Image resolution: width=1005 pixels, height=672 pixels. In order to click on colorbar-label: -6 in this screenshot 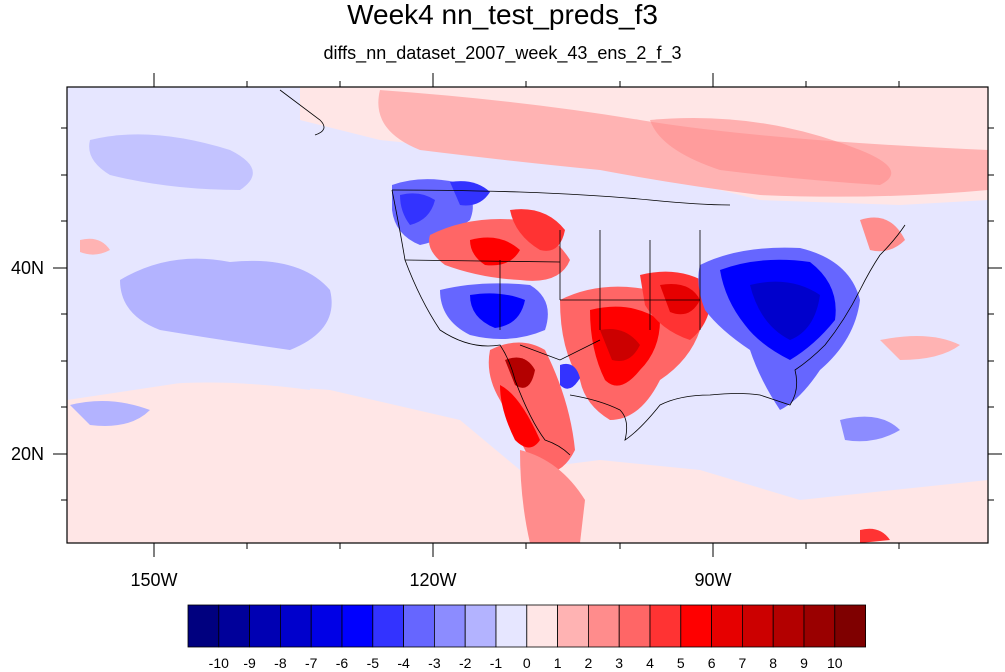, I will do `click(342, 663)`.